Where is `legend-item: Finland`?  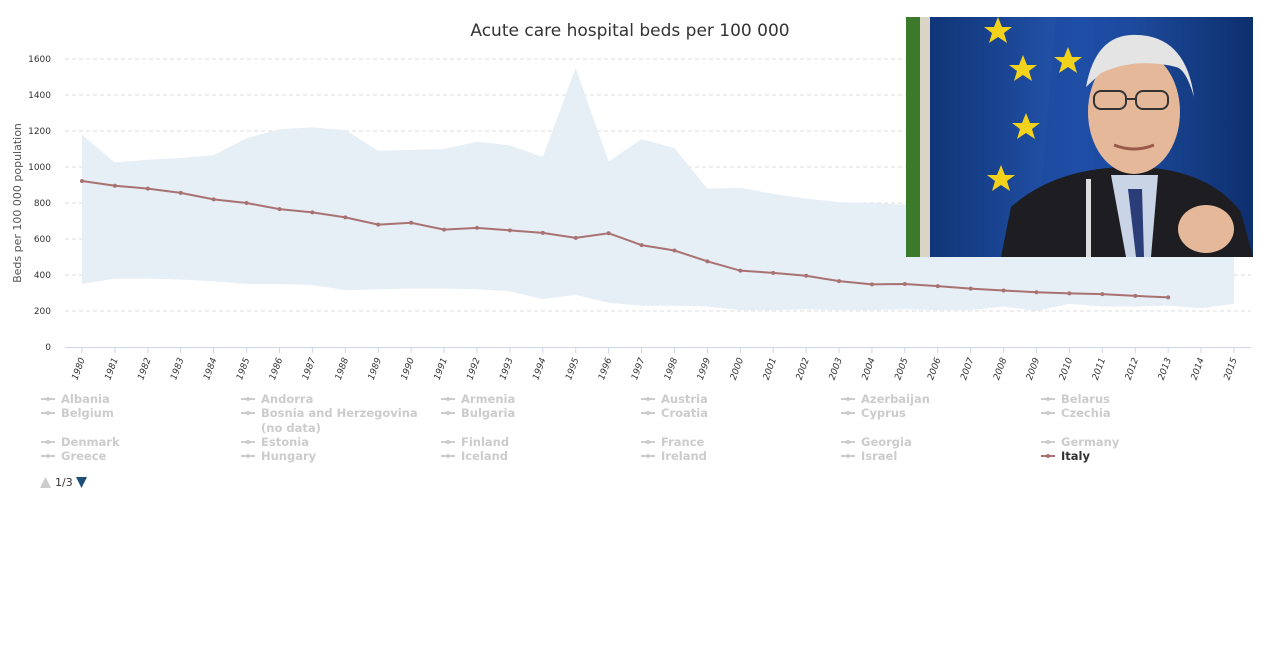
legend-item: Finland is located at coordinates (475, 442).